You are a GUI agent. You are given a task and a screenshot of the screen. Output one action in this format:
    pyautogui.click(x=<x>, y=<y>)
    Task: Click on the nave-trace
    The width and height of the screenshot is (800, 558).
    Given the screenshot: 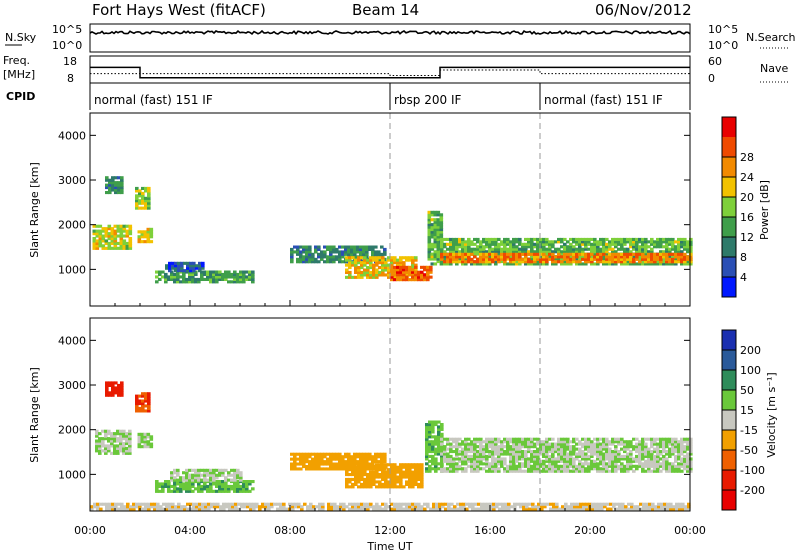 What is the action you would take?
    pyautogui.click(x=390, y=72)
    